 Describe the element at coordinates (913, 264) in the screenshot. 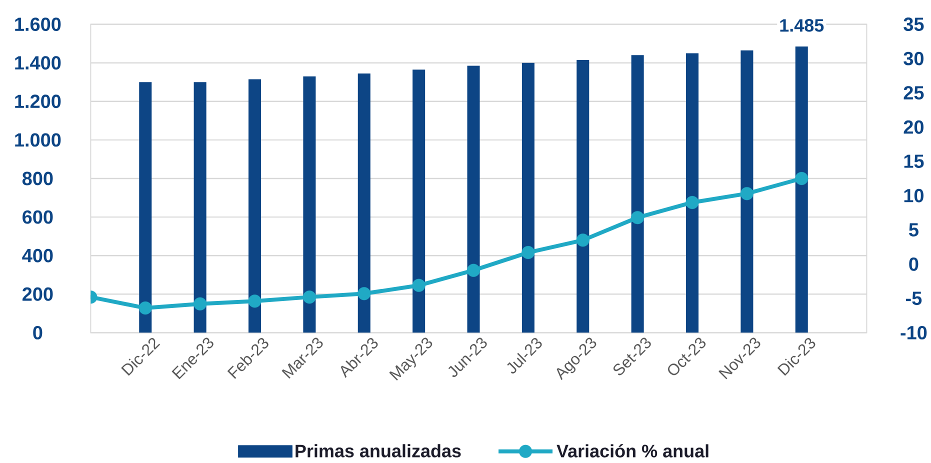

I see `y2-tick-label: 0` at that location.